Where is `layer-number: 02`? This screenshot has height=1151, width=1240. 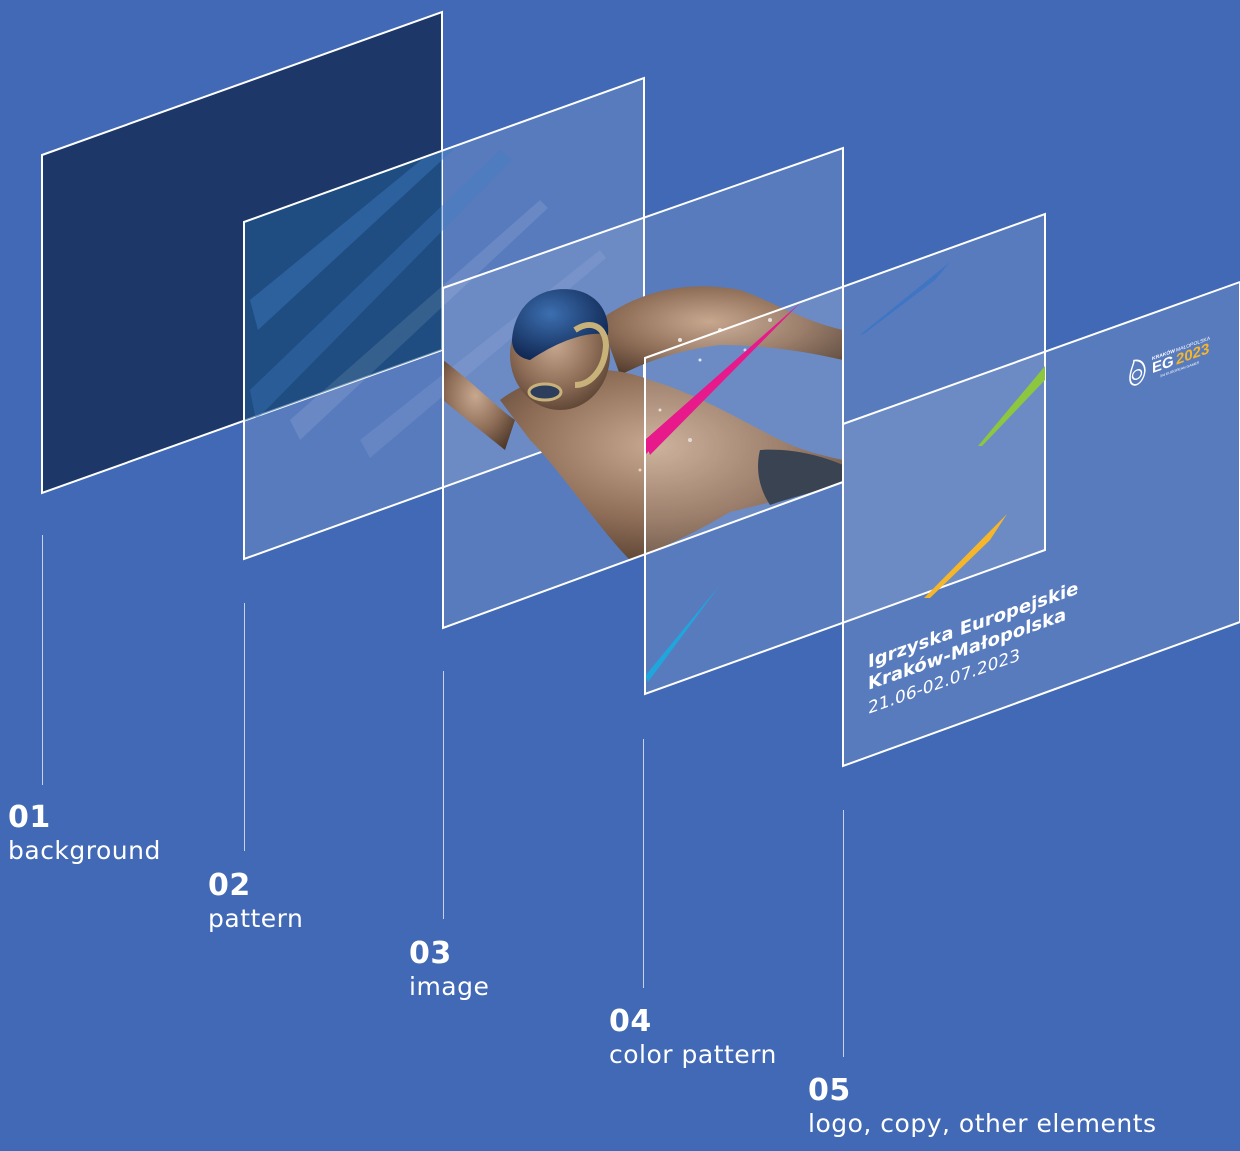
layer-number: 02 is located at coordinates (229, 885).